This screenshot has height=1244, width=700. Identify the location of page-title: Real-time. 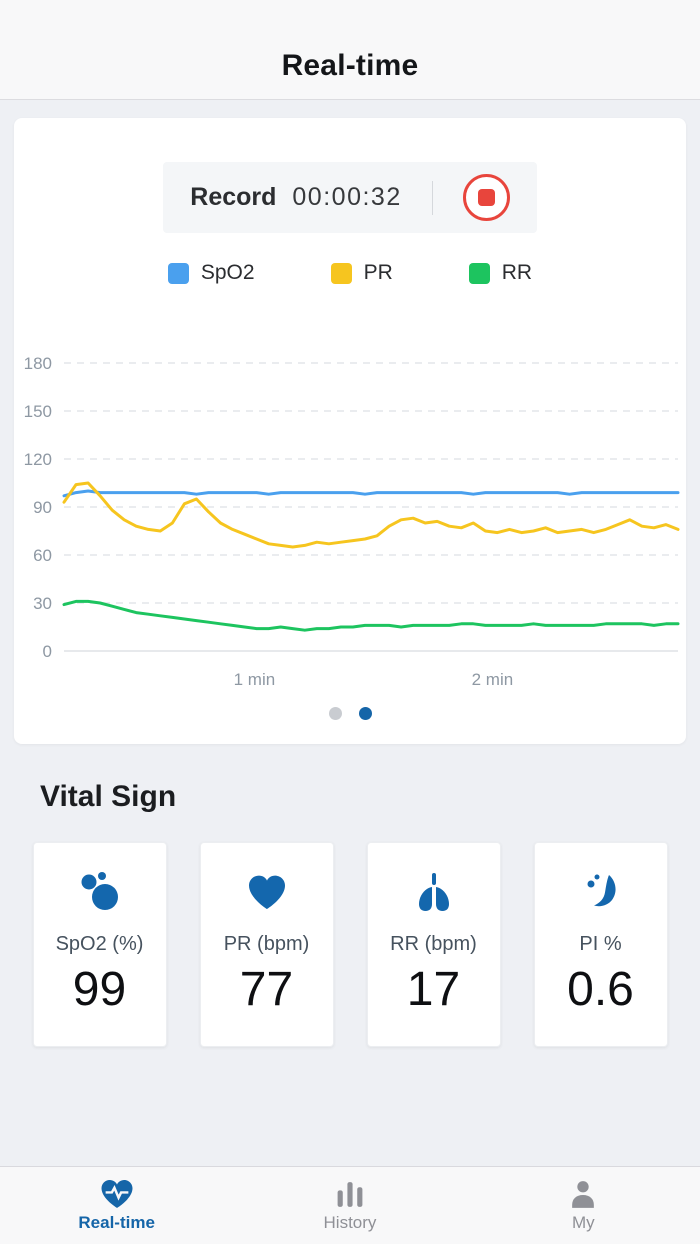
(350, 65).